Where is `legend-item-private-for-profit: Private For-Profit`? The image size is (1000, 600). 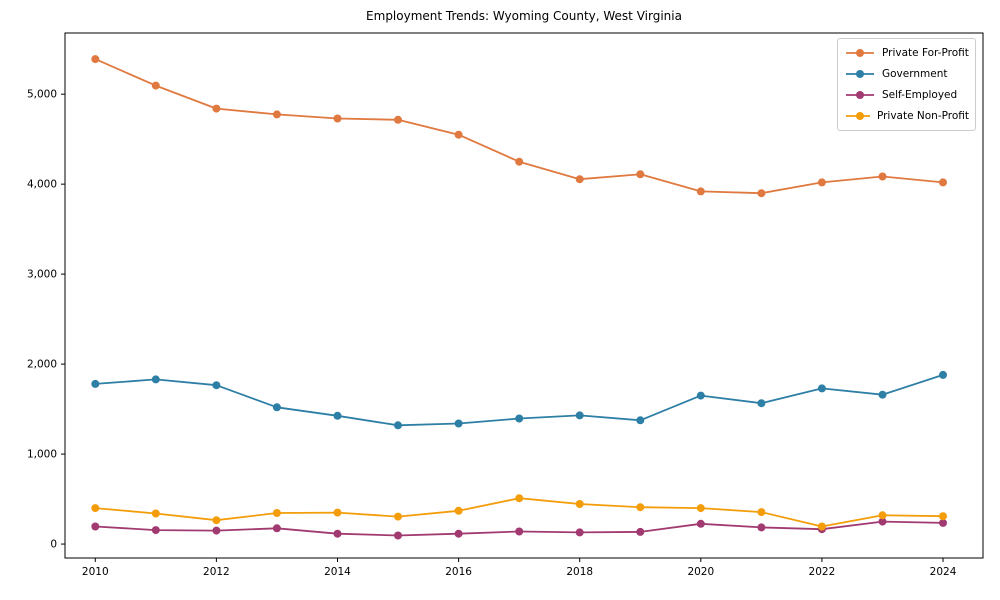
legend-item-private-for-profit: Private For-Profit is located at coordinates (907, 53).